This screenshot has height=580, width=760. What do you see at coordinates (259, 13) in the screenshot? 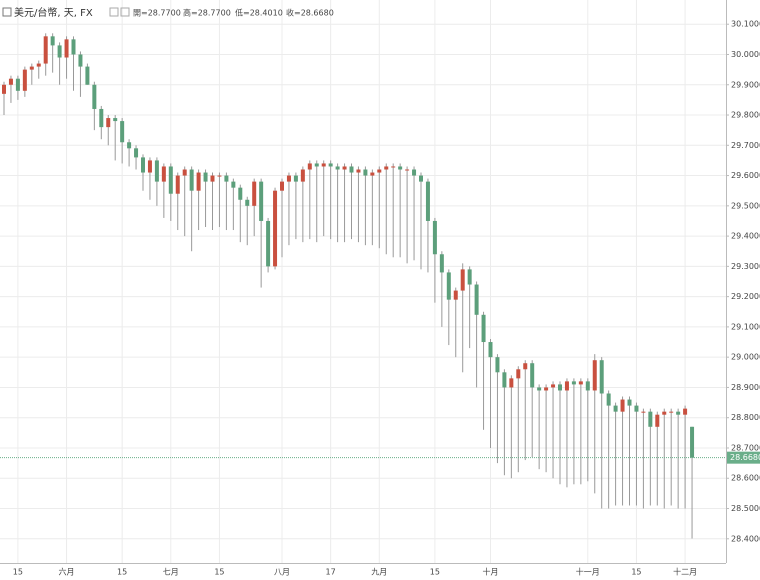
I see `legend-low: 低=28.4010` at bounding box center [259, 13].